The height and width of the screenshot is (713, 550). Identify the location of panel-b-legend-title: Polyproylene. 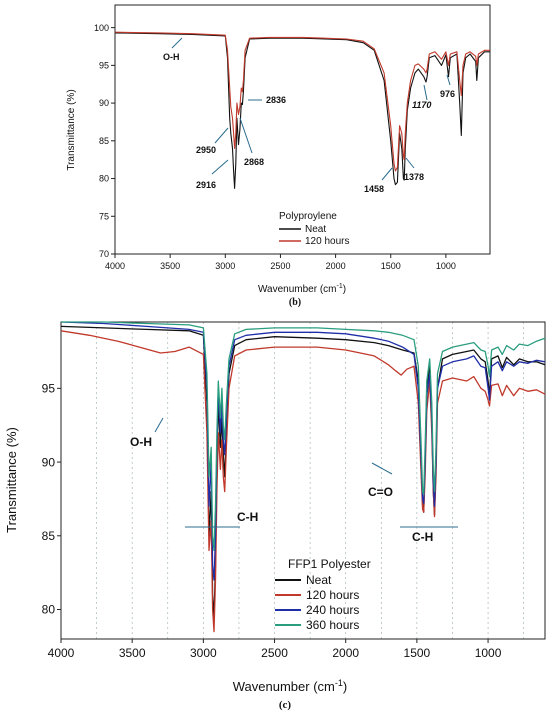
(308, 216).